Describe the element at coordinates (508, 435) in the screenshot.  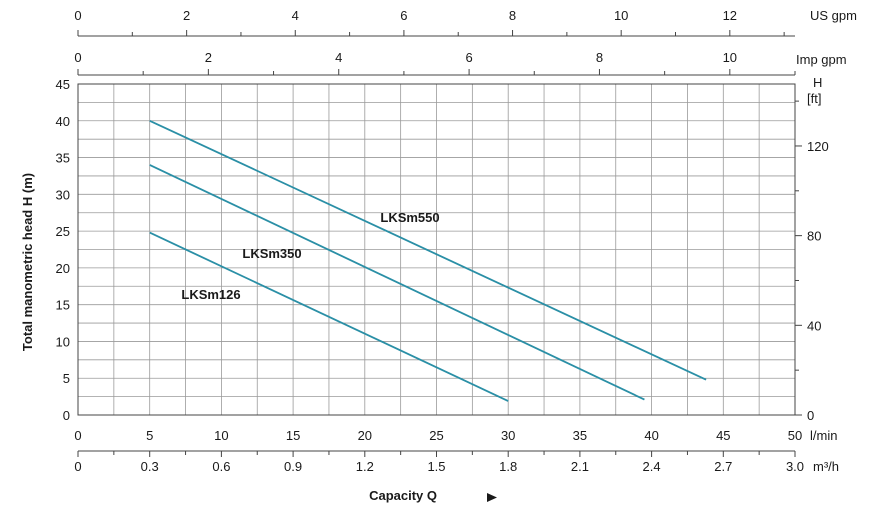
I see `x-tick-label: 30` at that location.